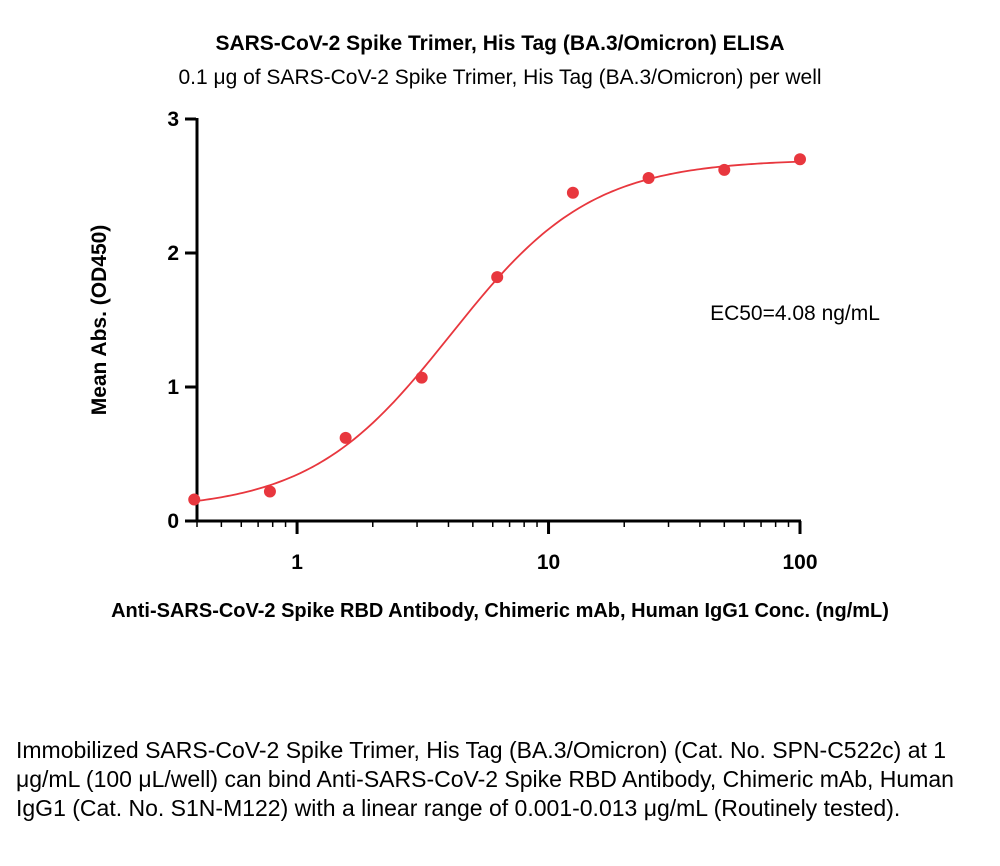 The image size is (1000, 866). What do you see at coordinates (795, 313) in the screenshot?
I see `ec50-annotation: EC50=4.08 ng/mL` at bounding box center [795, 313].